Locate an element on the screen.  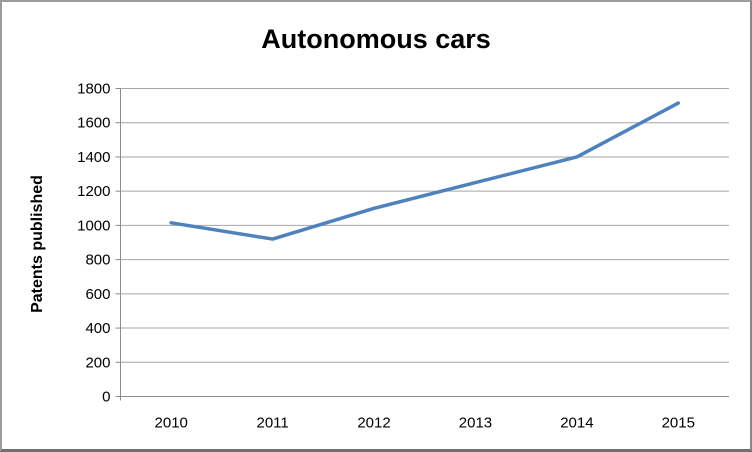
y-axis-title: Patents published is located at coordinates (37, 244).